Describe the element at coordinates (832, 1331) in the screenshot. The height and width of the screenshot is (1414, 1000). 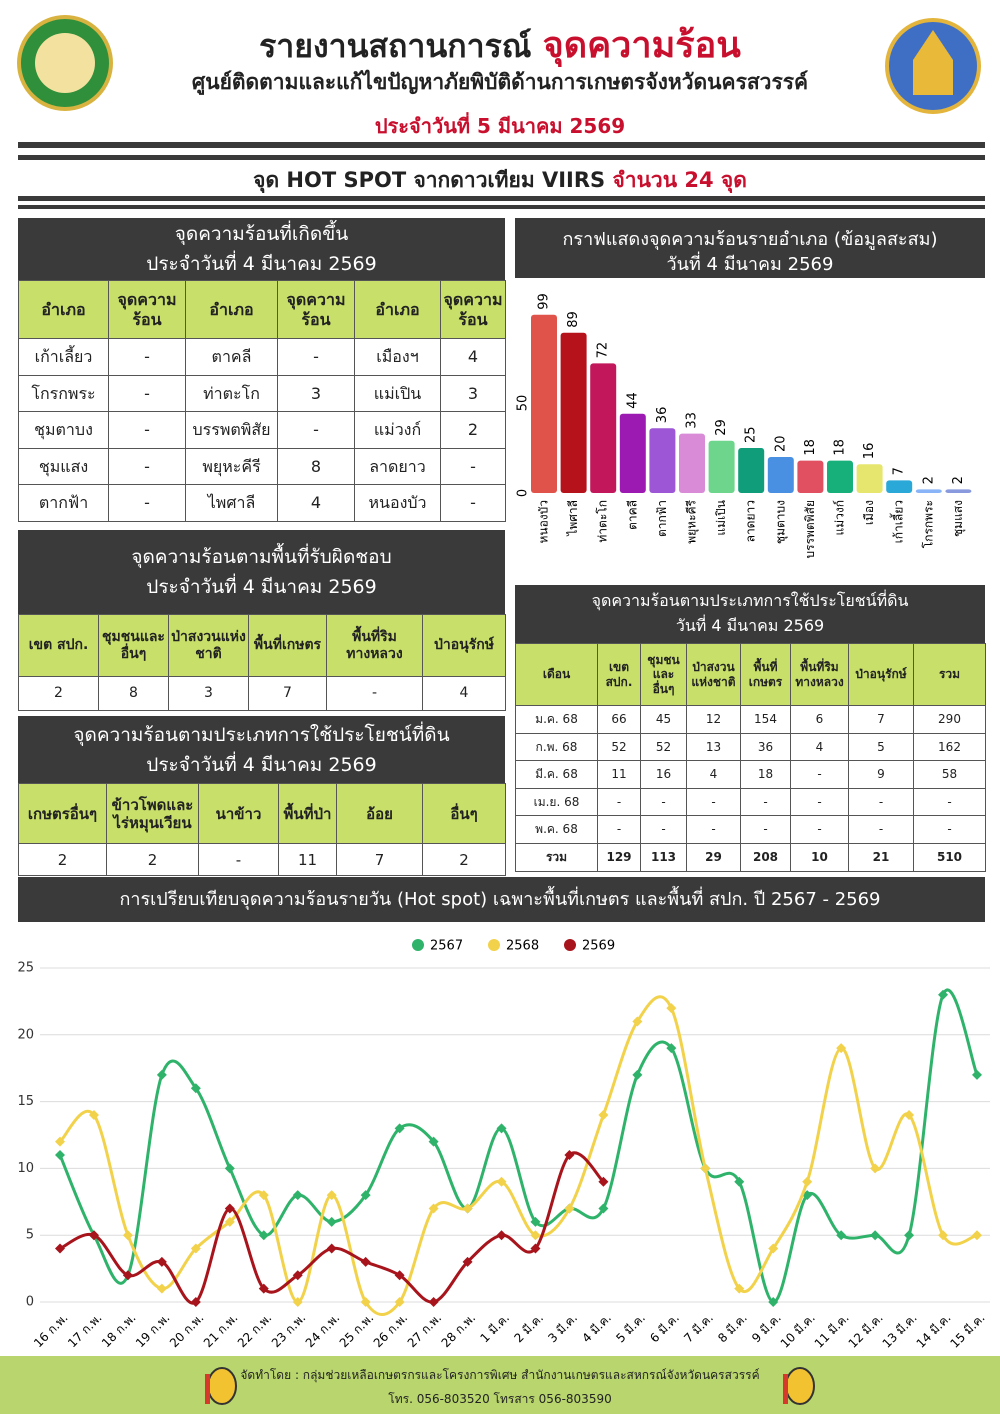
I see `x-tick-label: 11 มี.ค.` at that location.